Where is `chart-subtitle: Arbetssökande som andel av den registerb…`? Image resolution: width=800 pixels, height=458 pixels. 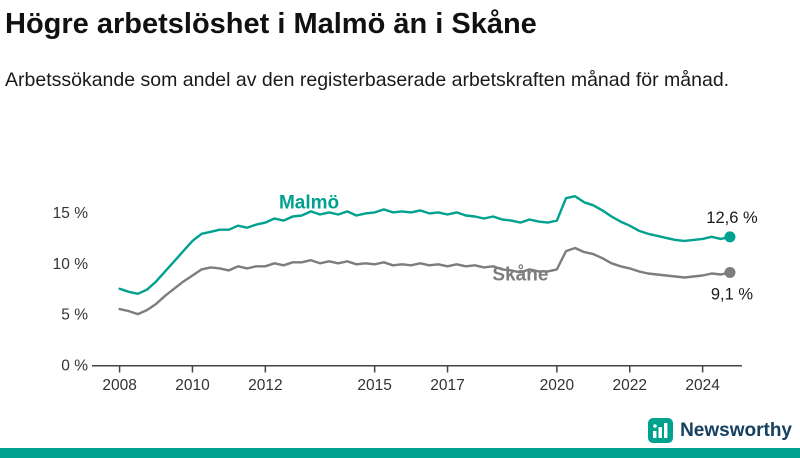
chart-subtitle: Arbetssökande som andel av den registerb… is located at coordinates (367, 80).